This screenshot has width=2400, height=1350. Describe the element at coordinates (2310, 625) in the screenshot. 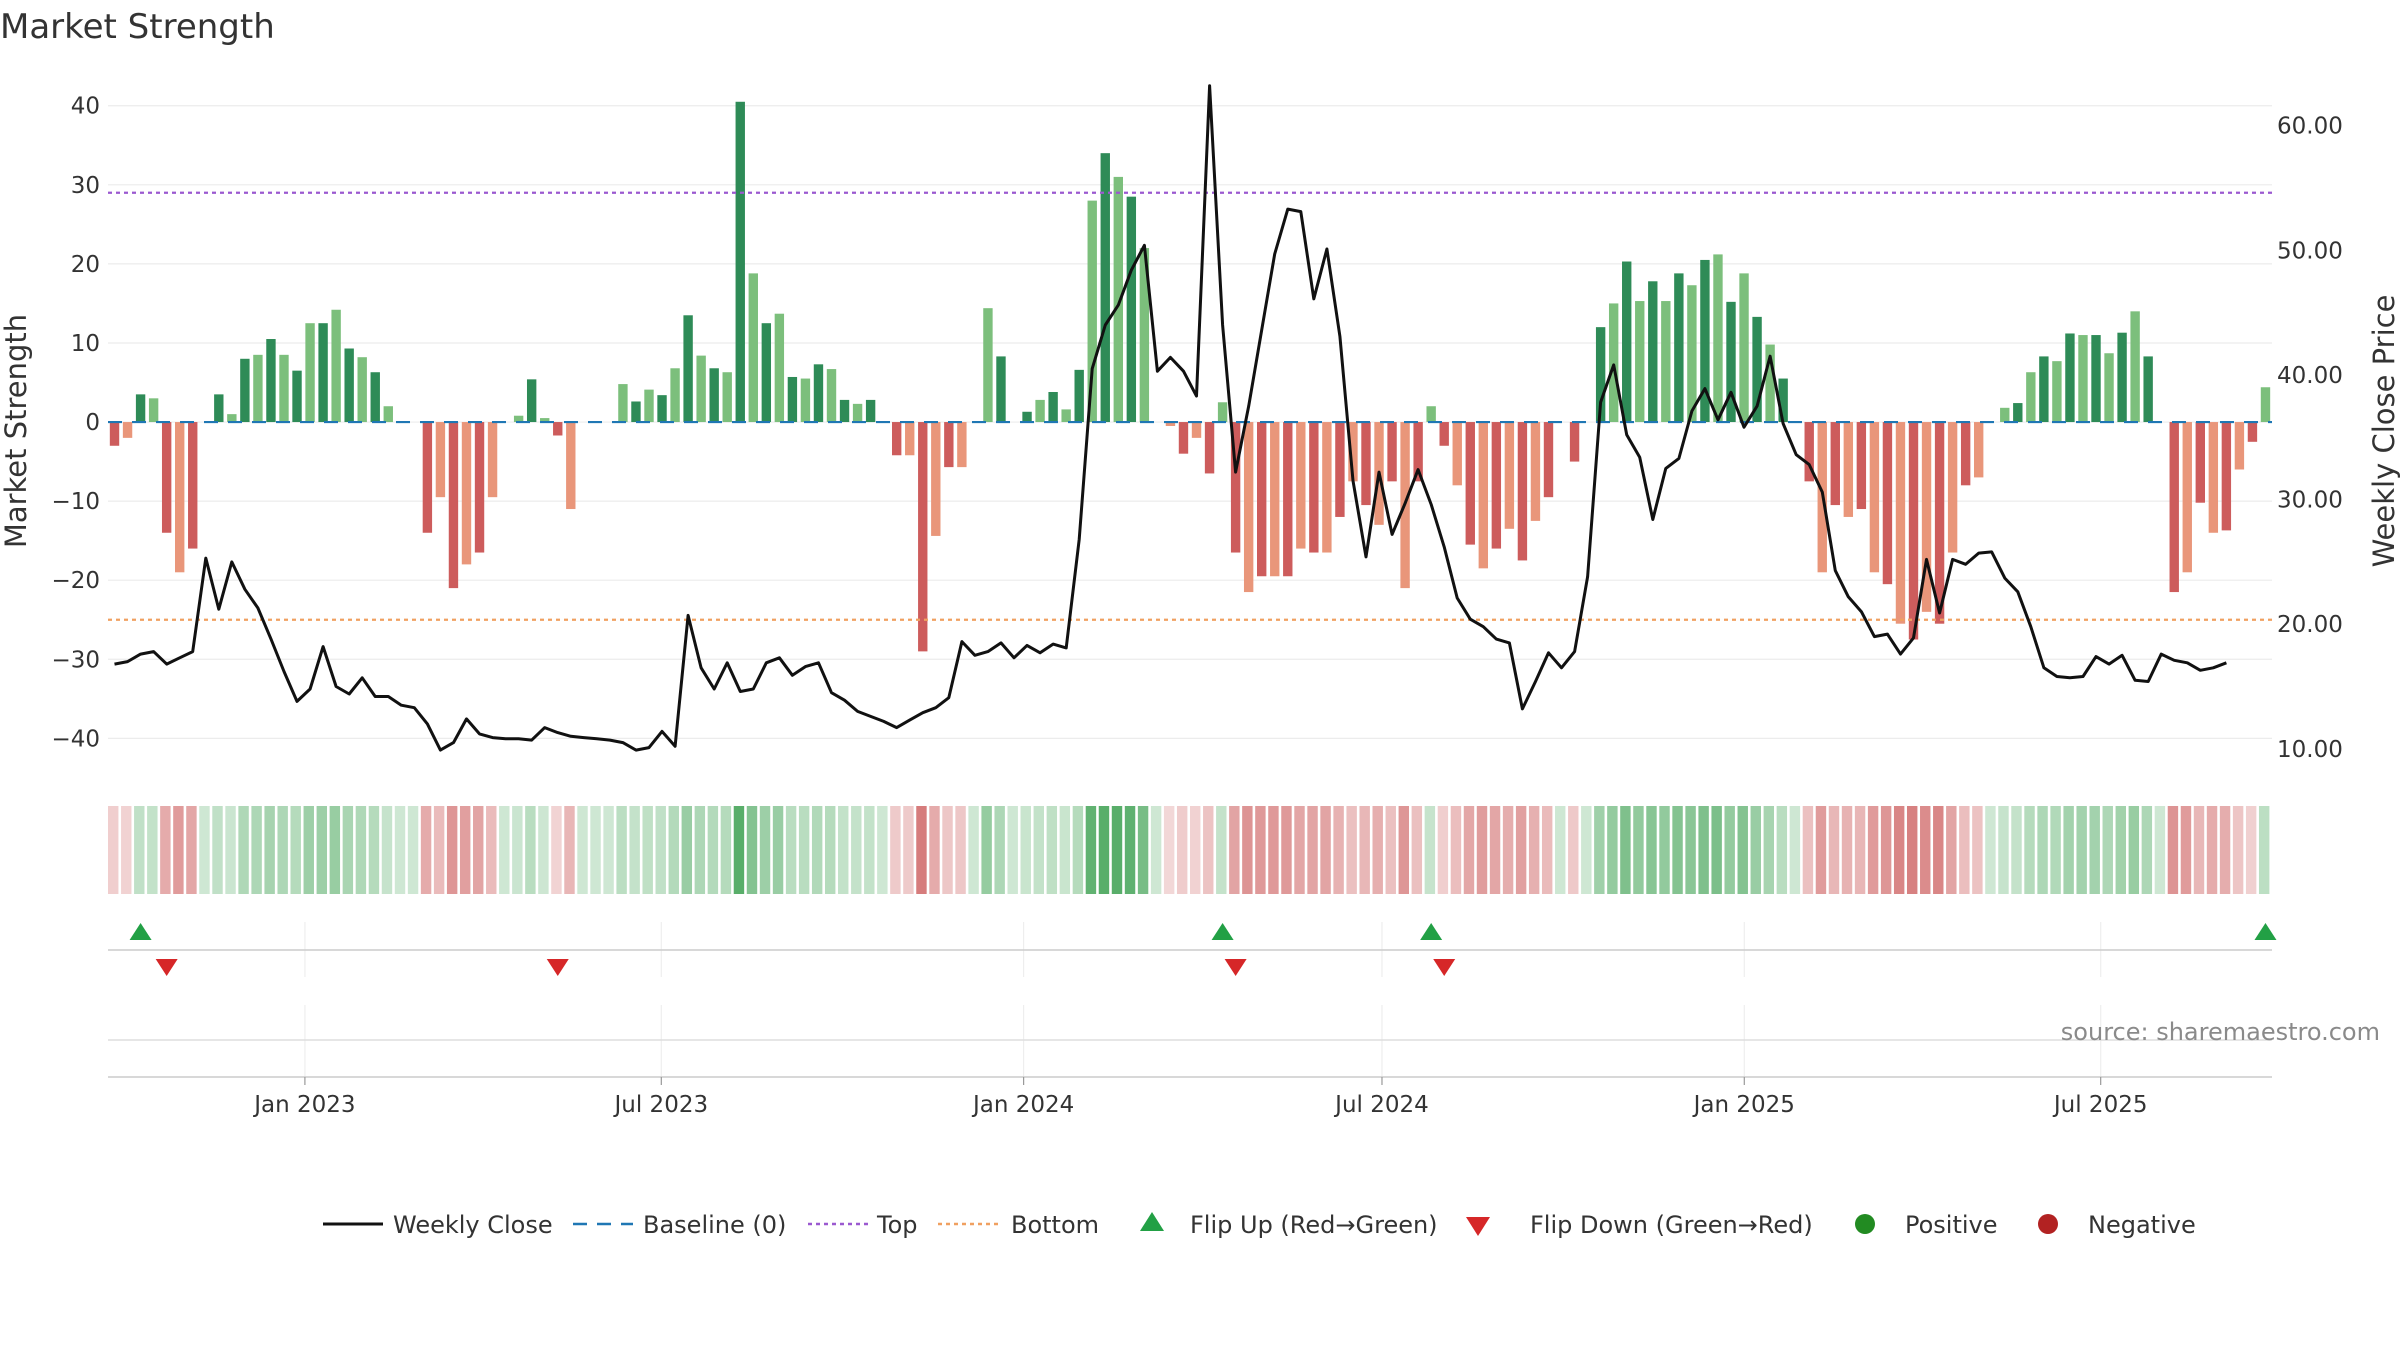

I see `right-tick-label: 20.00` at that location.